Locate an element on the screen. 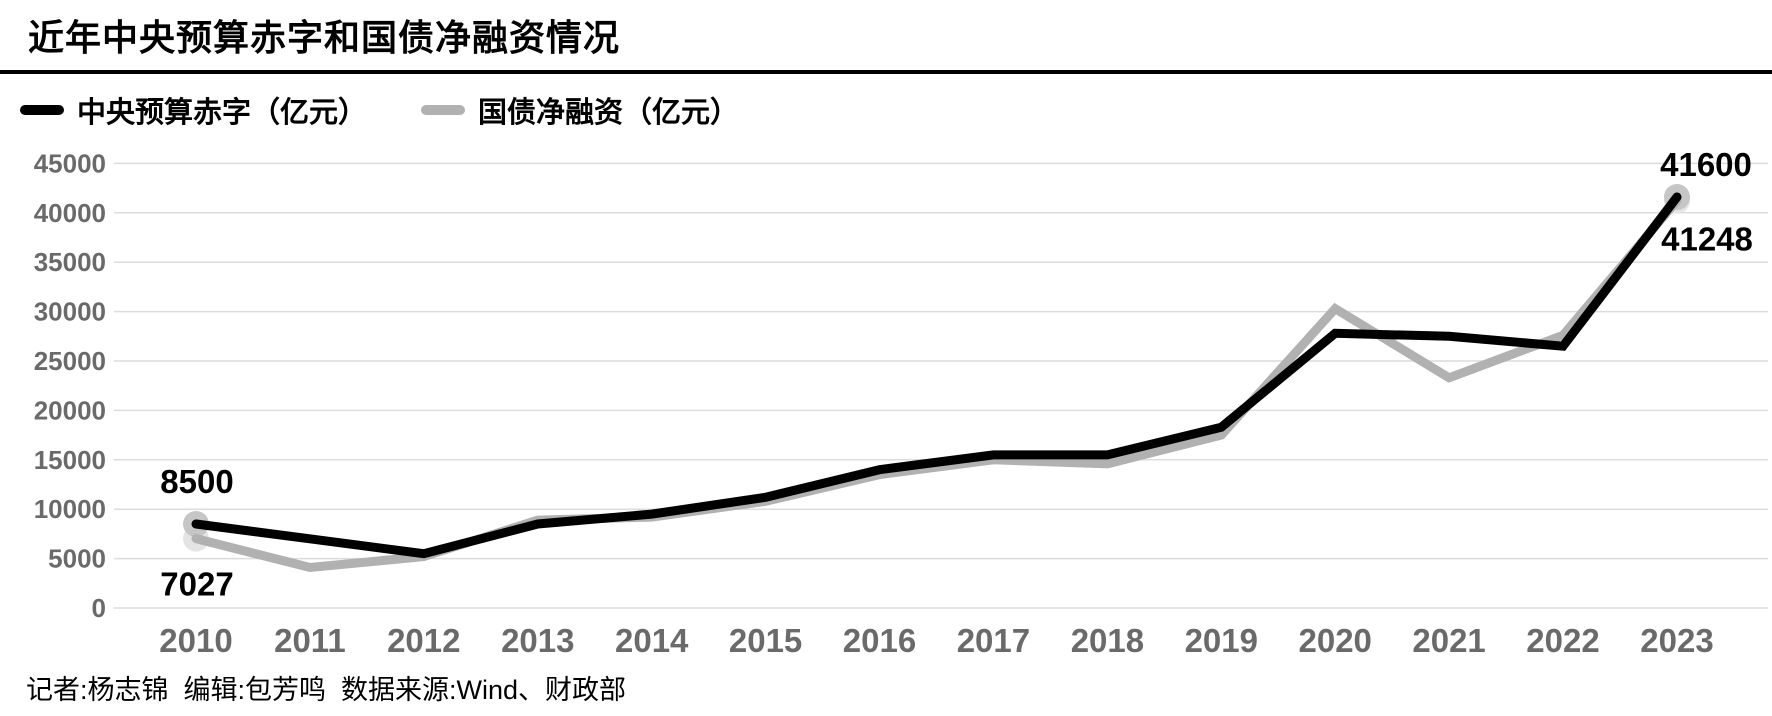  x-tick-label: 2010 is located at coordinates (195, 640).